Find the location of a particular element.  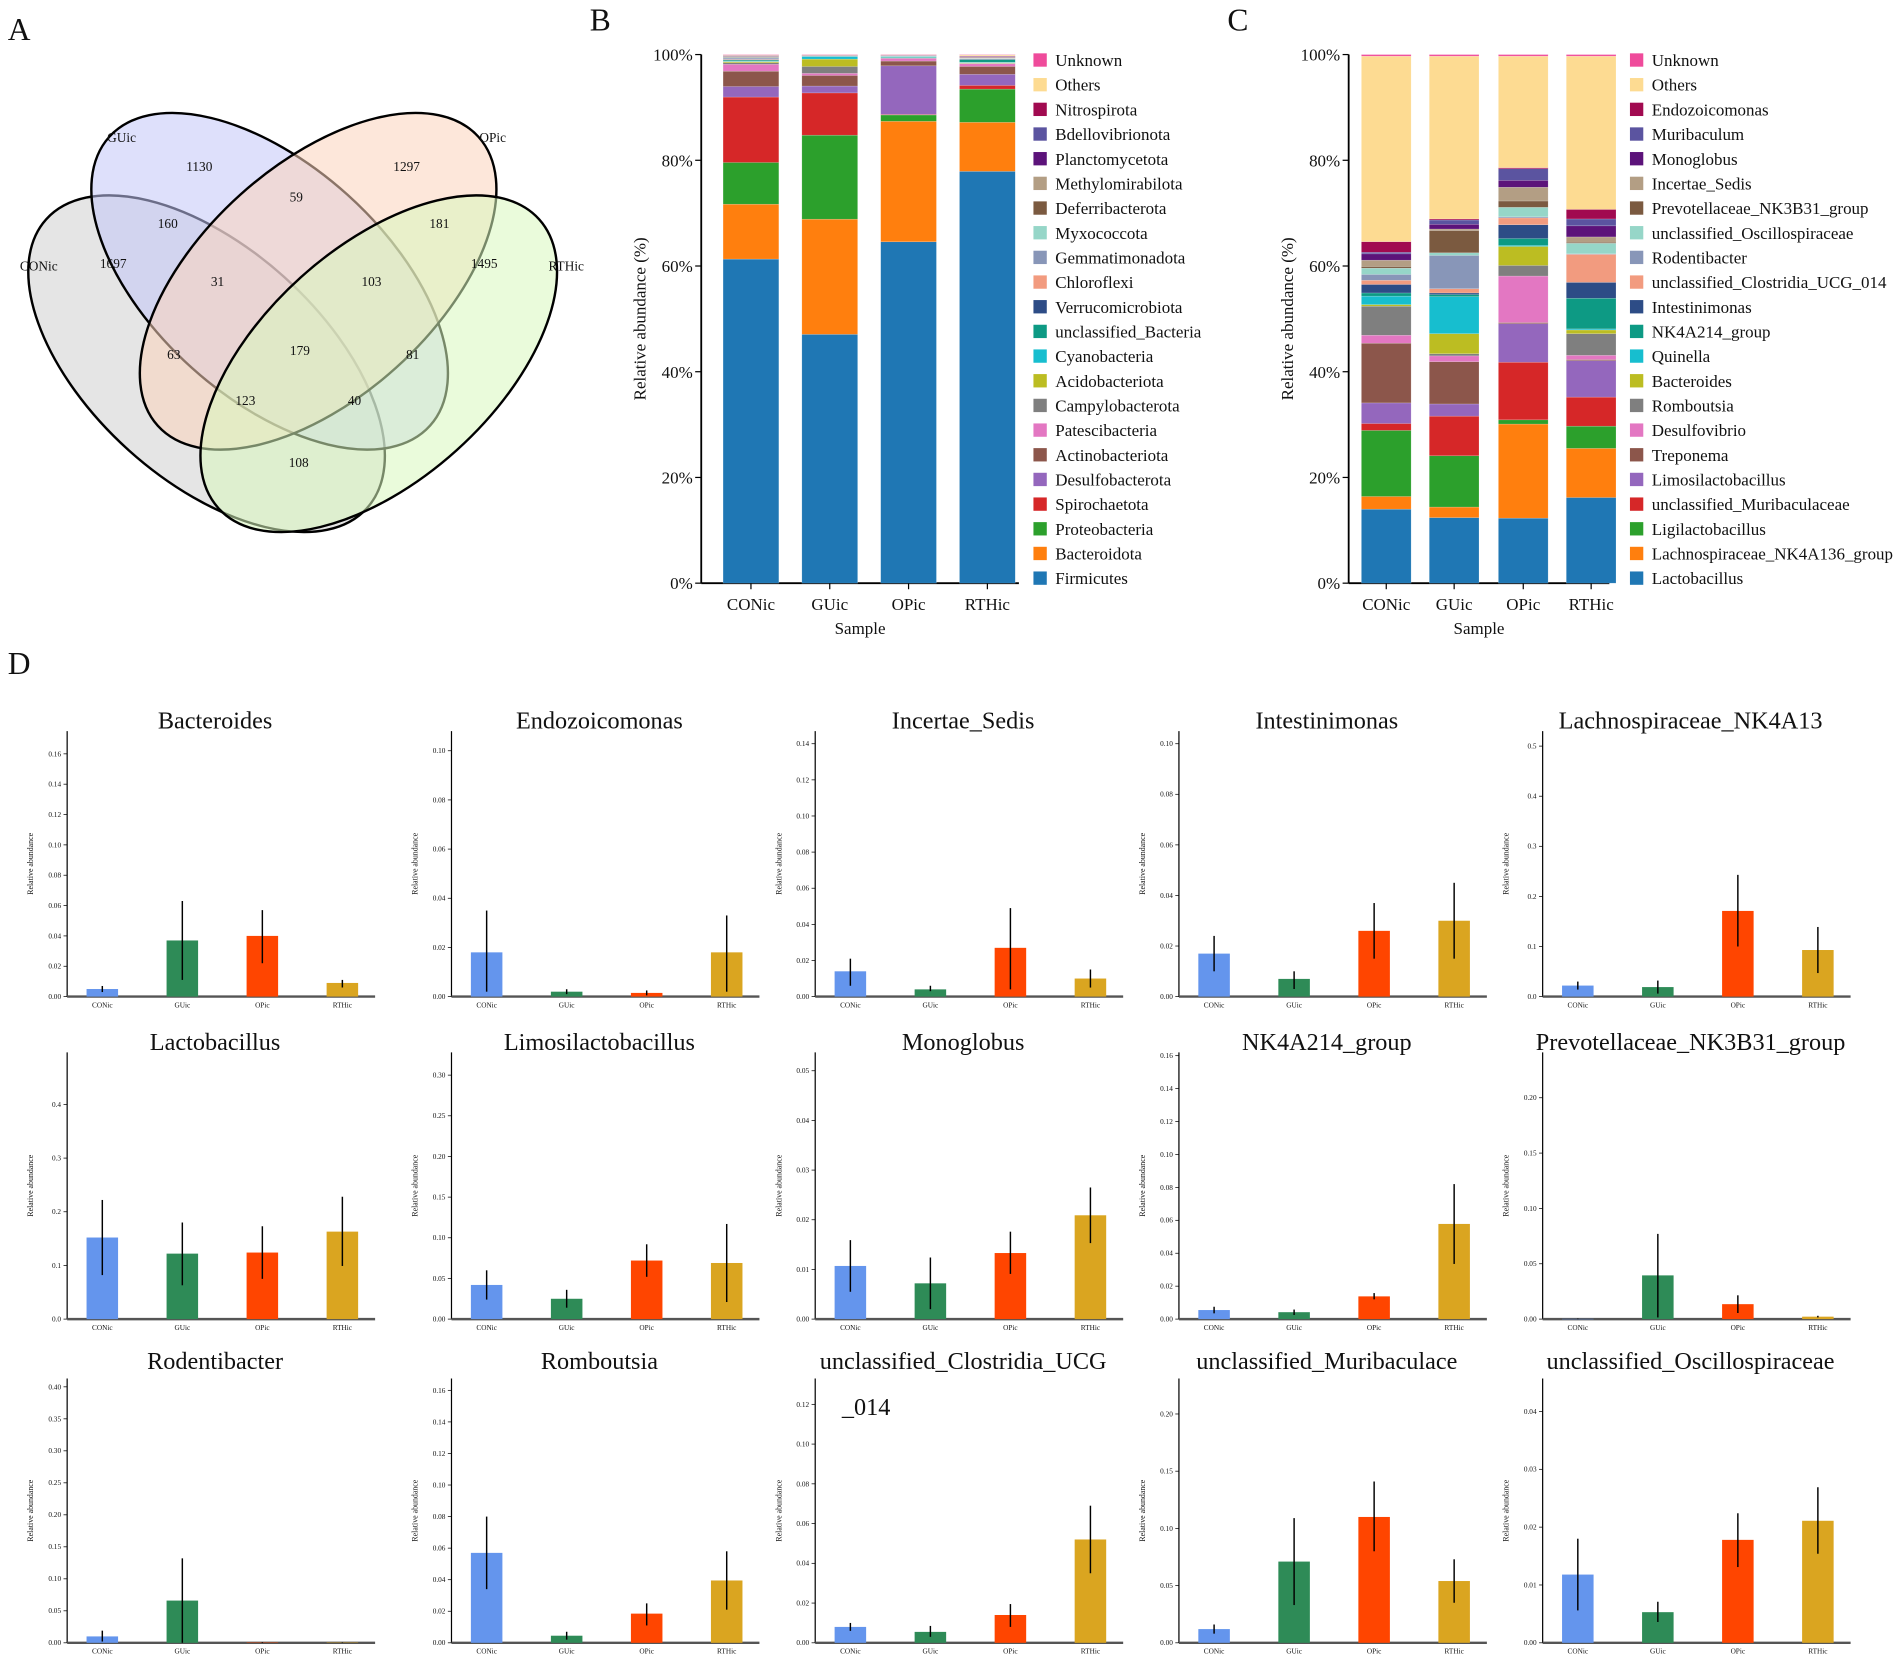

y-tick-label: 0.20 is located at coordinates (54, 1515).